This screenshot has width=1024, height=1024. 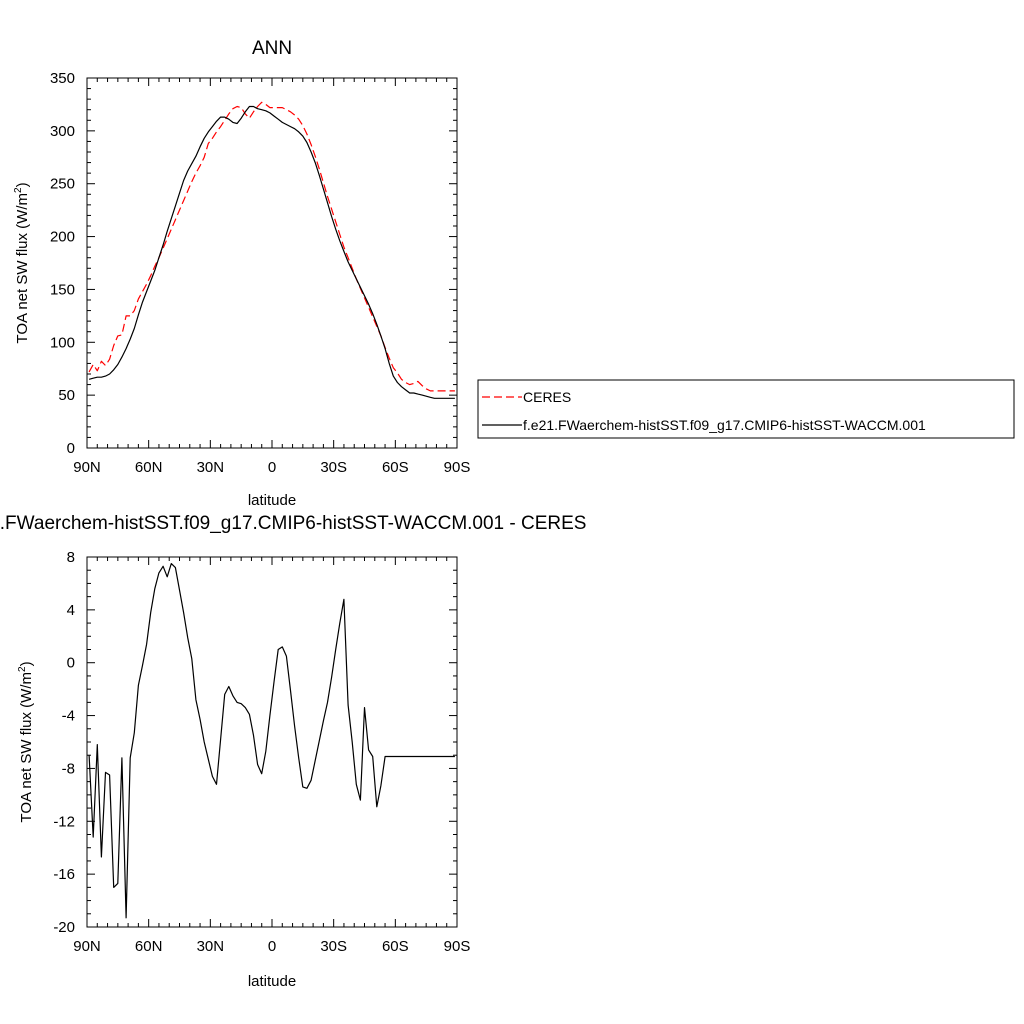 I want to click on panel-bottom-y-tick-label: -12, so click(x=64, y=821).